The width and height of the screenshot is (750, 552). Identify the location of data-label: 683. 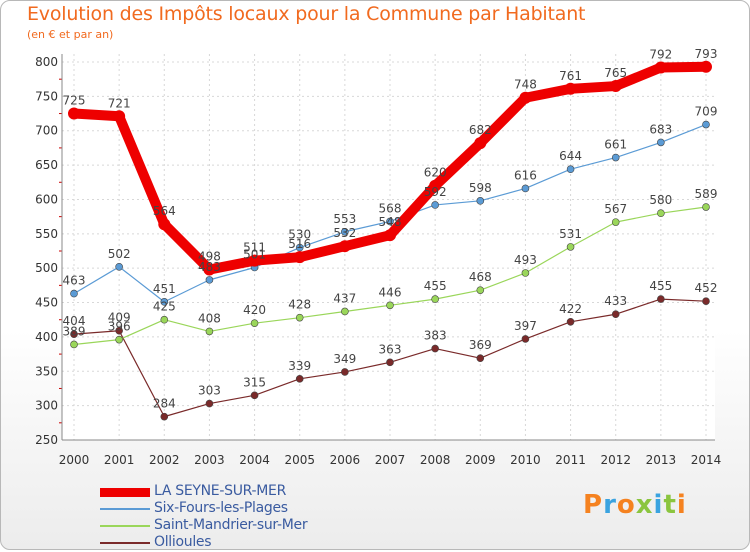
(660, 129).